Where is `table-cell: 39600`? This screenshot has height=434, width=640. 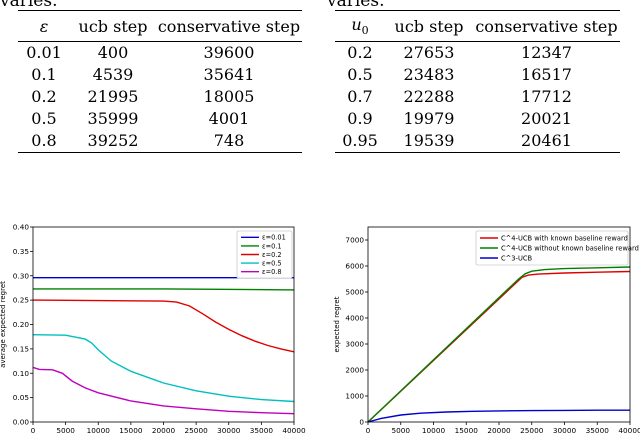 table-cell: 39600 is located at coordinates (229, 52).